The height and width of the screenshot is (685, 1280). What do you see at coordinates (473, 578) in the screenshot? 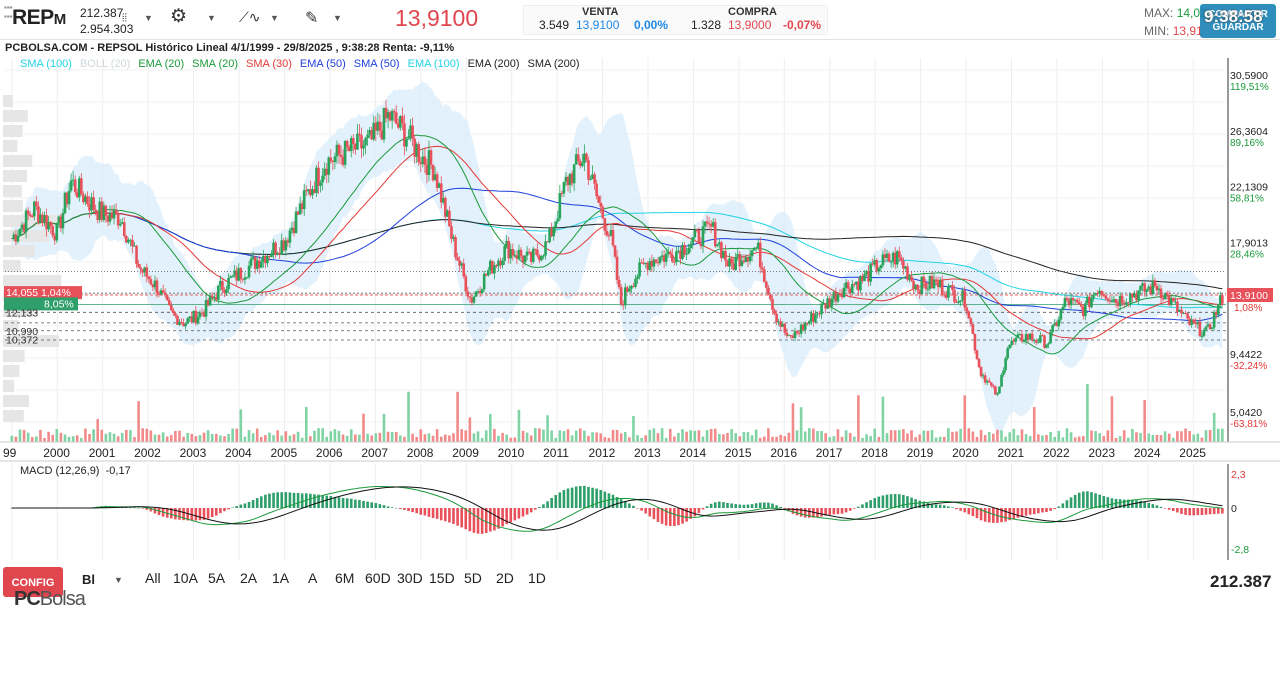
I see `period-button-5D: 5D` at bounding box center [473, 578].